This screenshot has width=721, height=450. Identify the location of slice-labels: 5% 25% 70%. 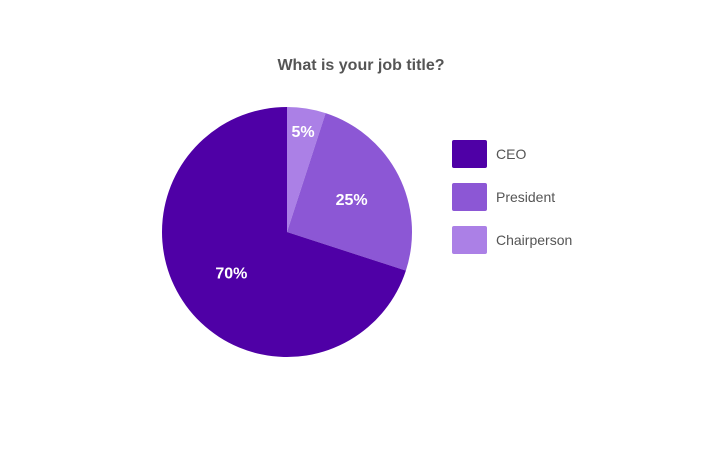
(291, 203).